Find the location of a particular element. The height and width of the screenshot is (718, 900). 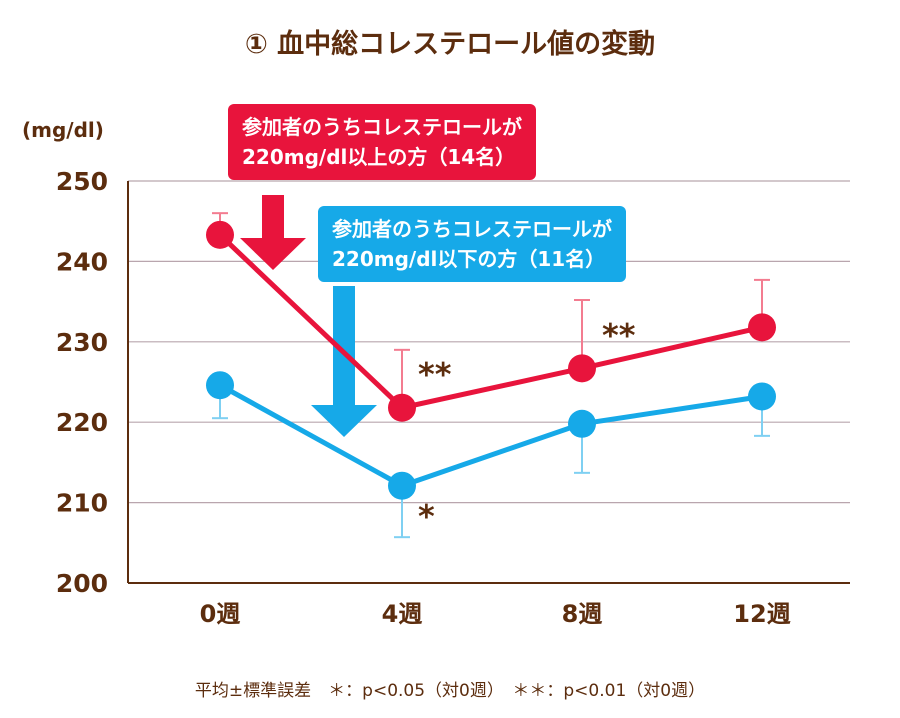

callout-high-line1: 参加者のうちコレステロールが is located at coordinates (382, 127).